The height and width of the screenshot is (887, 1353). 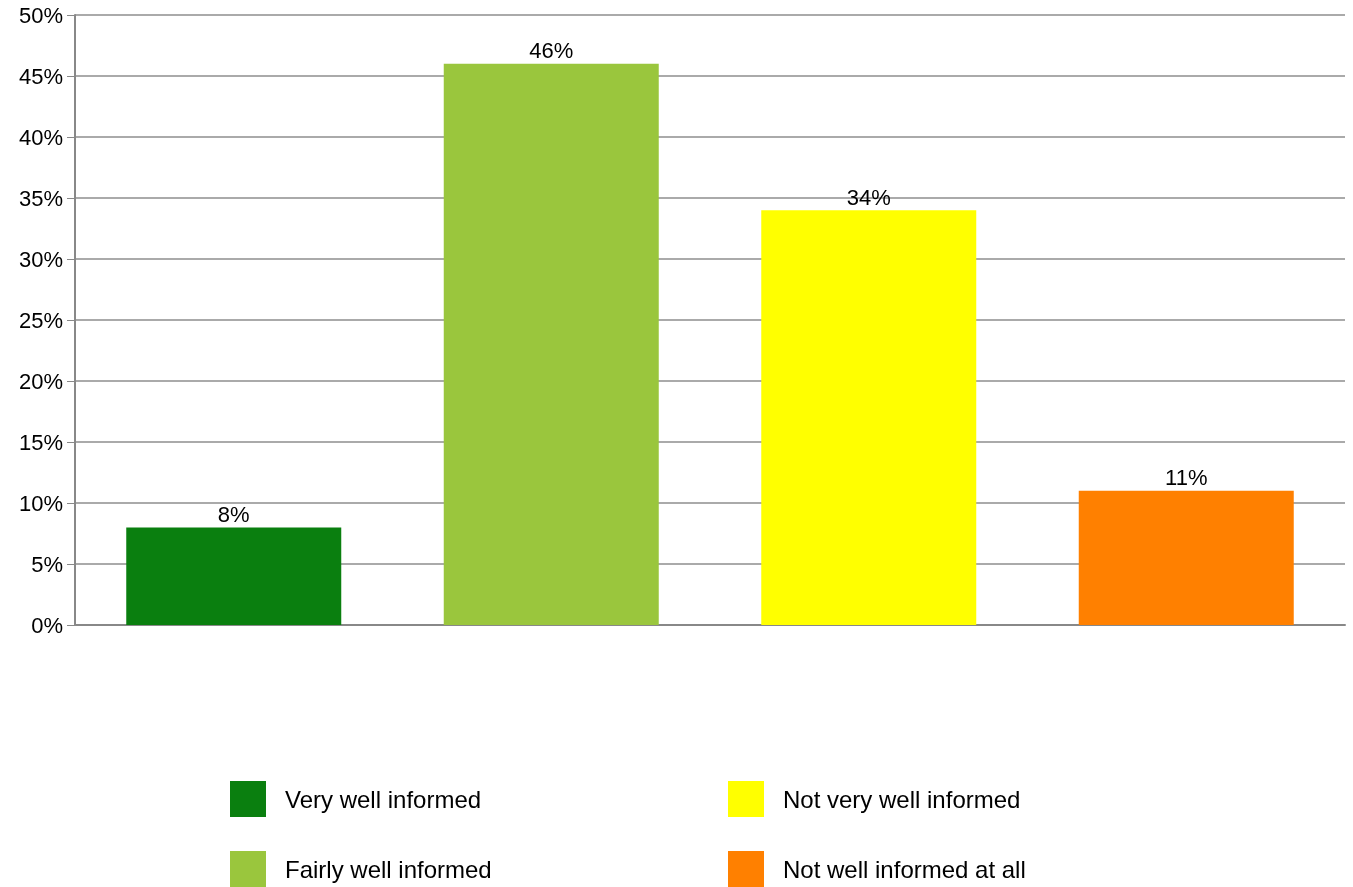 What do you see at coordinates (388, 869) in the screenshot?
I see `legend-label: Fairly well informed` at bounding box center [388, 869].